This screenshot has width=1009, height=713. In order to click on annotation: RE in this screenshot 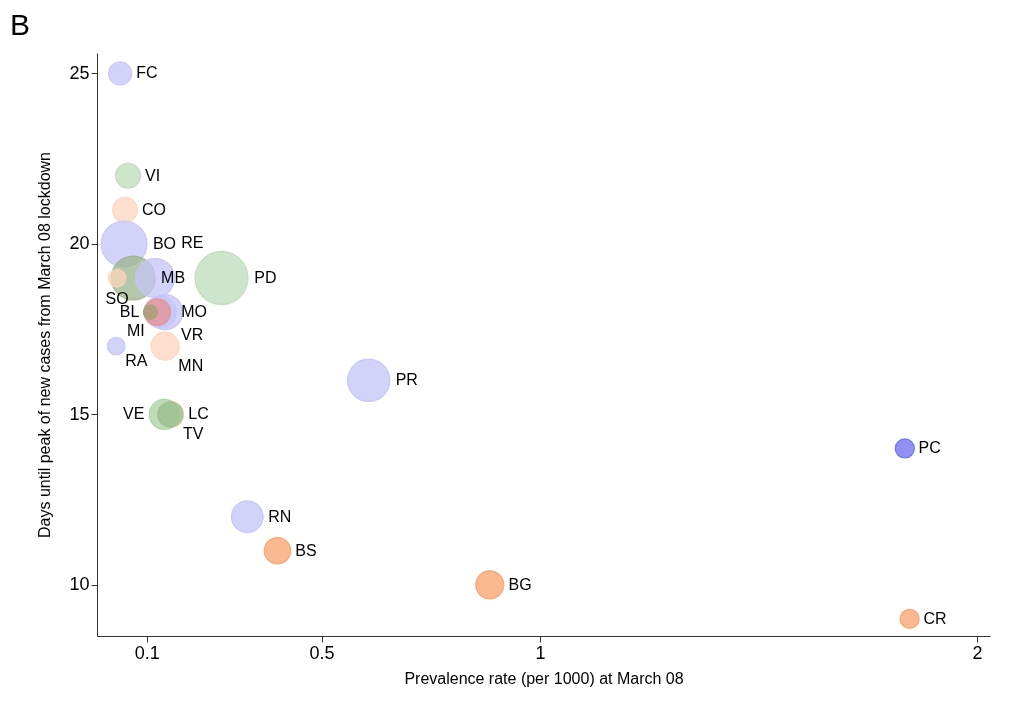, I will do `click(192, 243)`.